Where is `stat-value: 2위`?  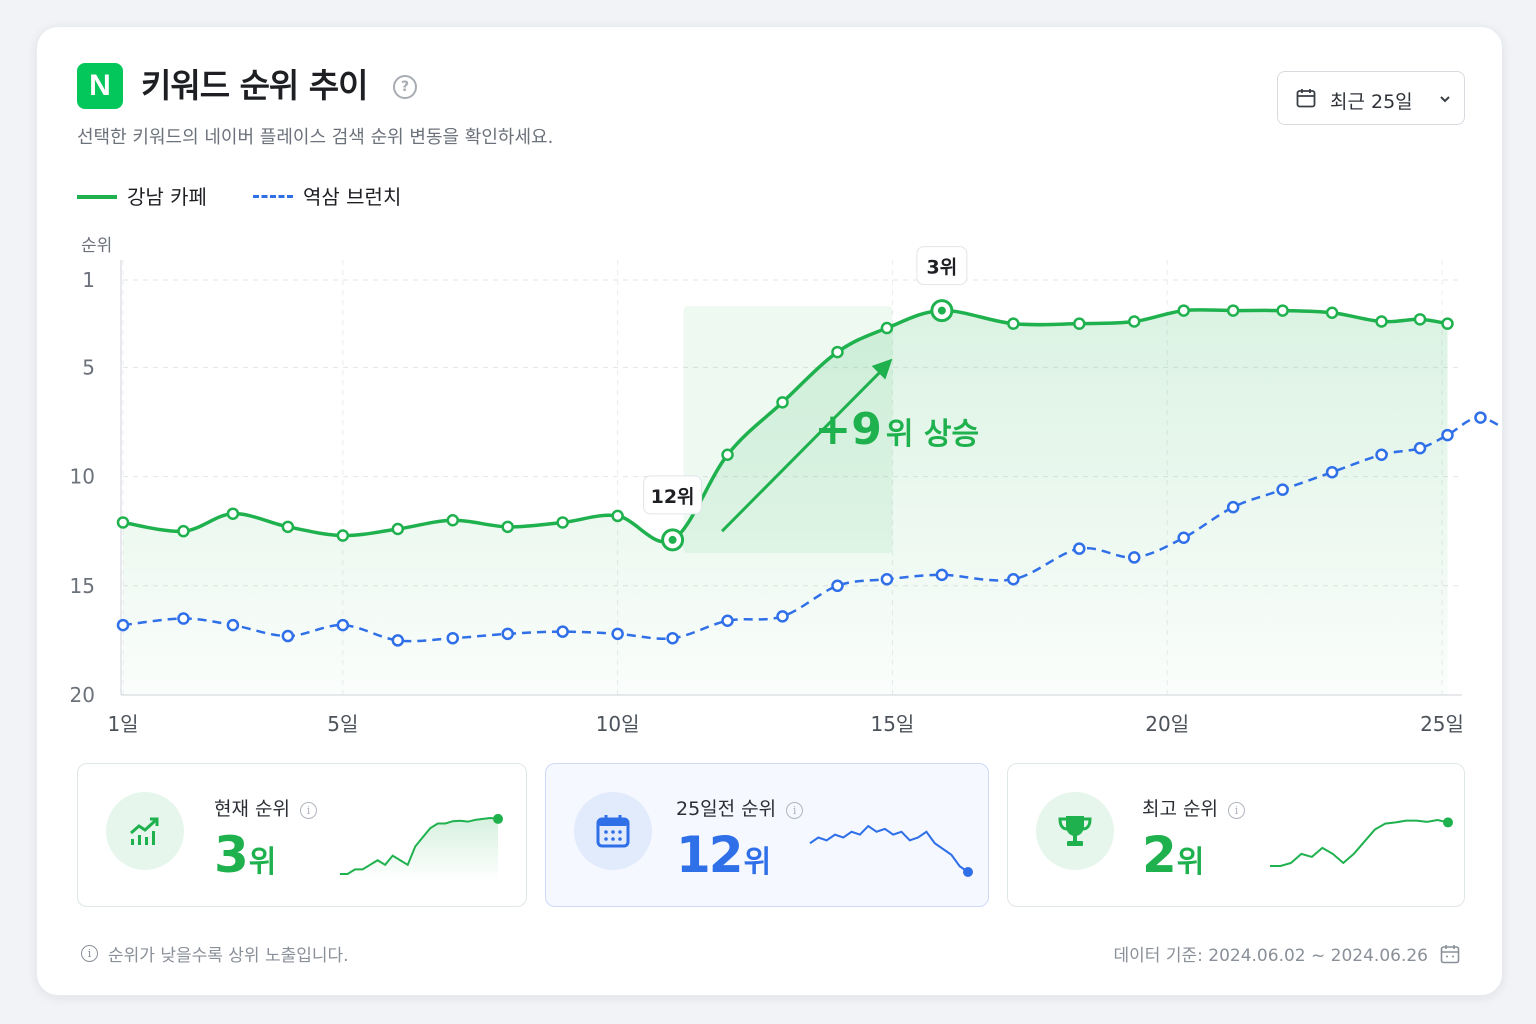 stat-value: 2위 is located at coordinates (1173, 855).